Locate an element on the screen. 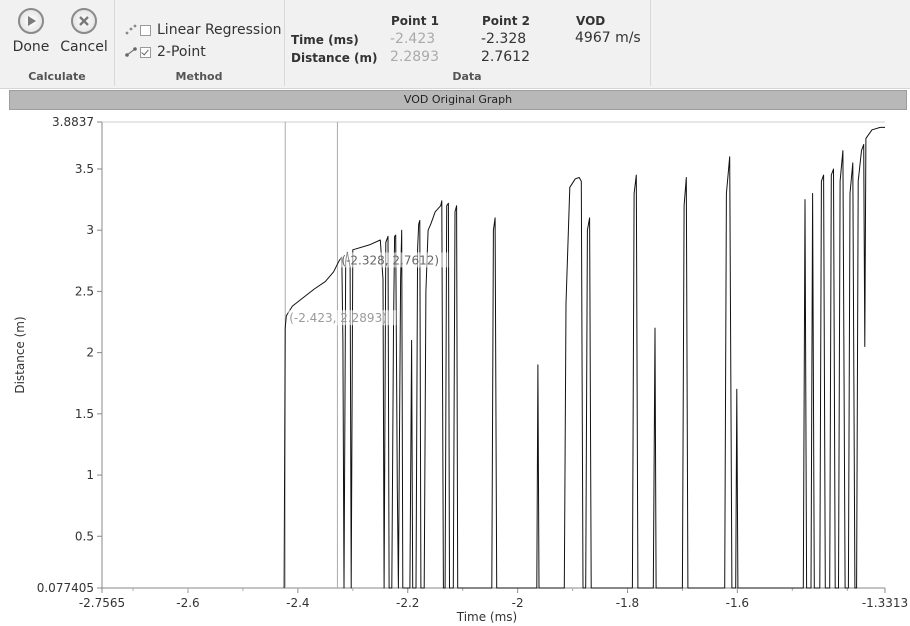 The width and height of the screenshot is (910, 626). y-tick-label-6: 3 is located at coordinates (90, 230).